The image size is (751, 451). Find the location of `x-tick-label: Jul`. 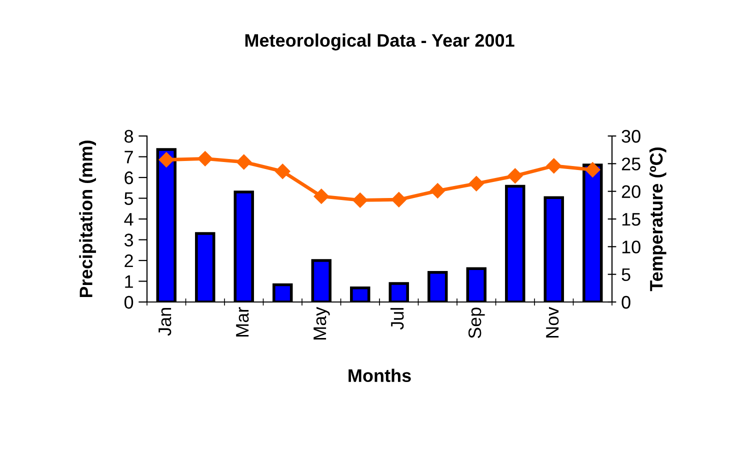

x-tick-label: Jul is located at coordinates (397, 319).